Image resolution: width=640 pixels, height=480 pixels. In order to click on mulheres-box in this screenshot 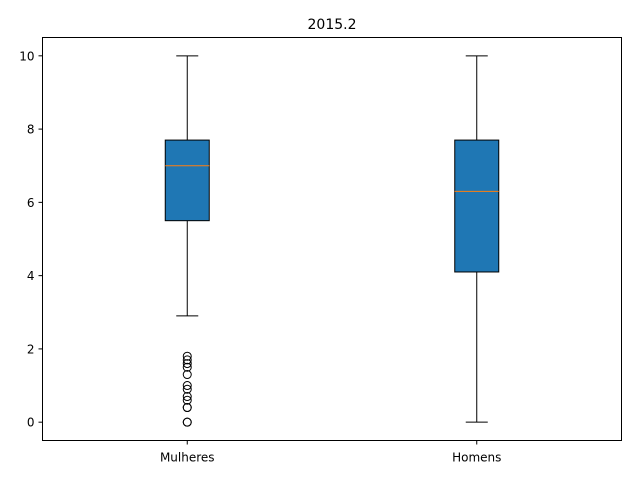, I will do `click(187, 180)`.